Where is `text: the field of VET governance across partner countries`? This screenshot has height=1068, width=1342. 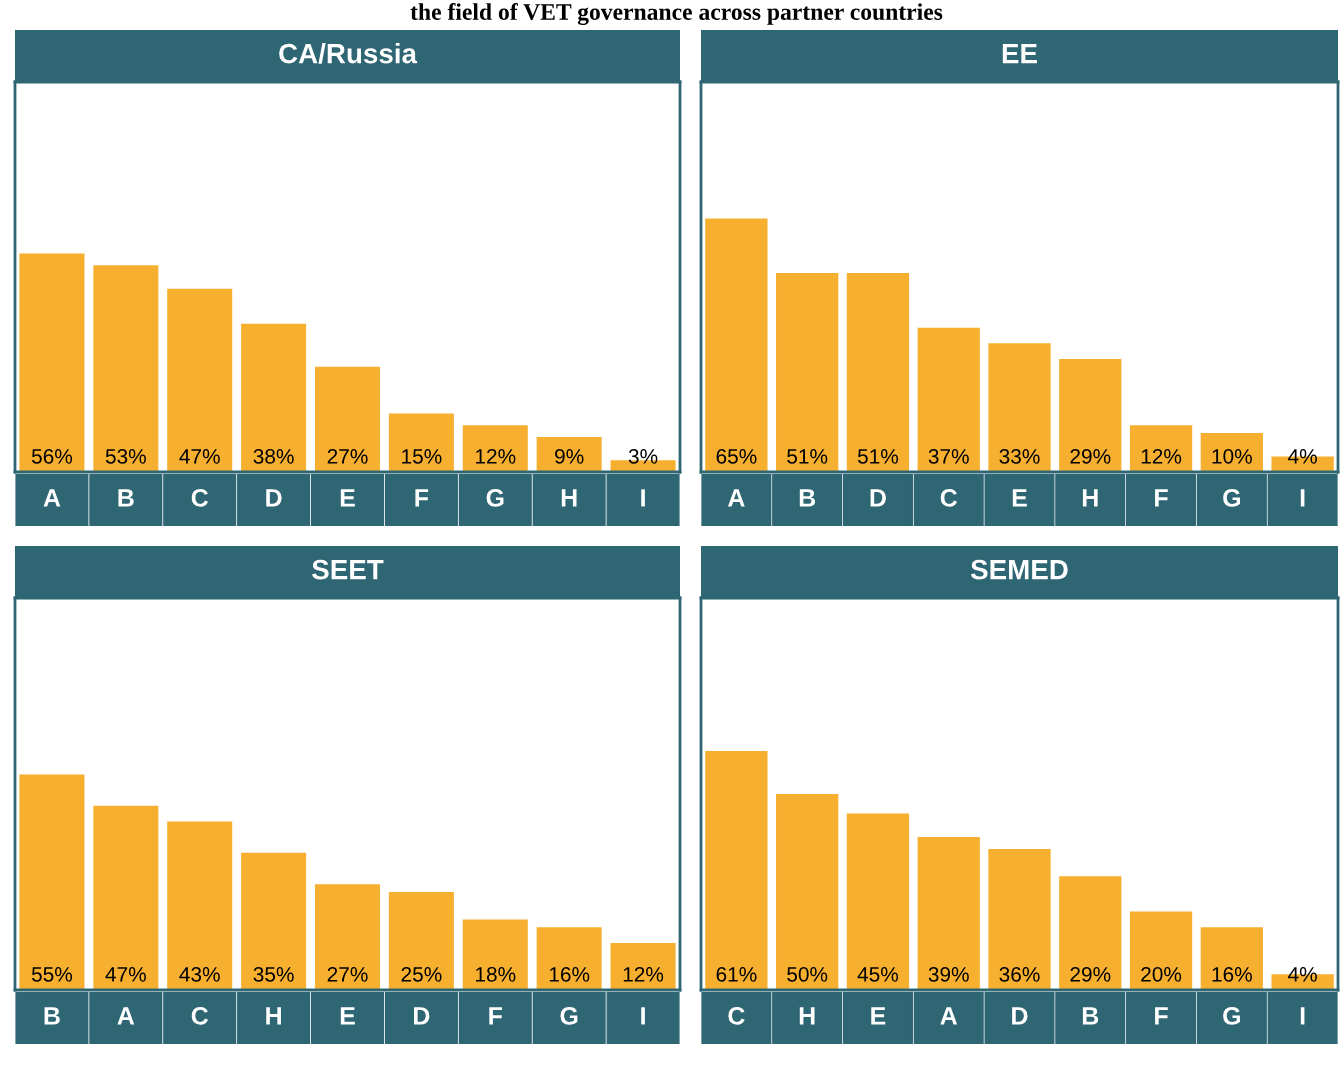 text: the field of VET governance across partner countries is located at coordinates (676, 14).